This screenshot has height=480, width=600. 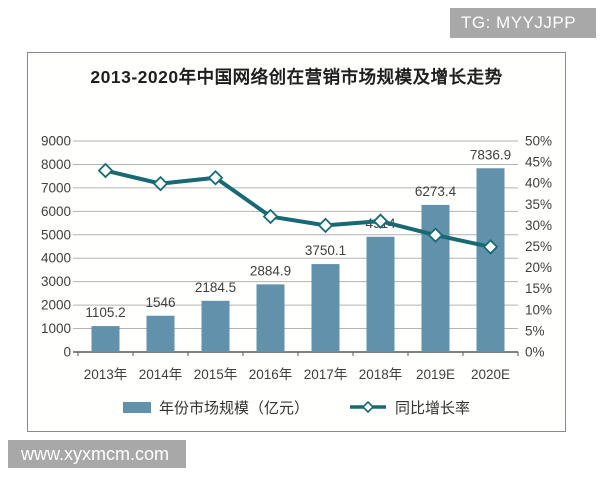 What do you see at coordinates (56, 328) in the screenshot?
I see `left-axis-tick-label: 1000` at bounding box center [56, 328].